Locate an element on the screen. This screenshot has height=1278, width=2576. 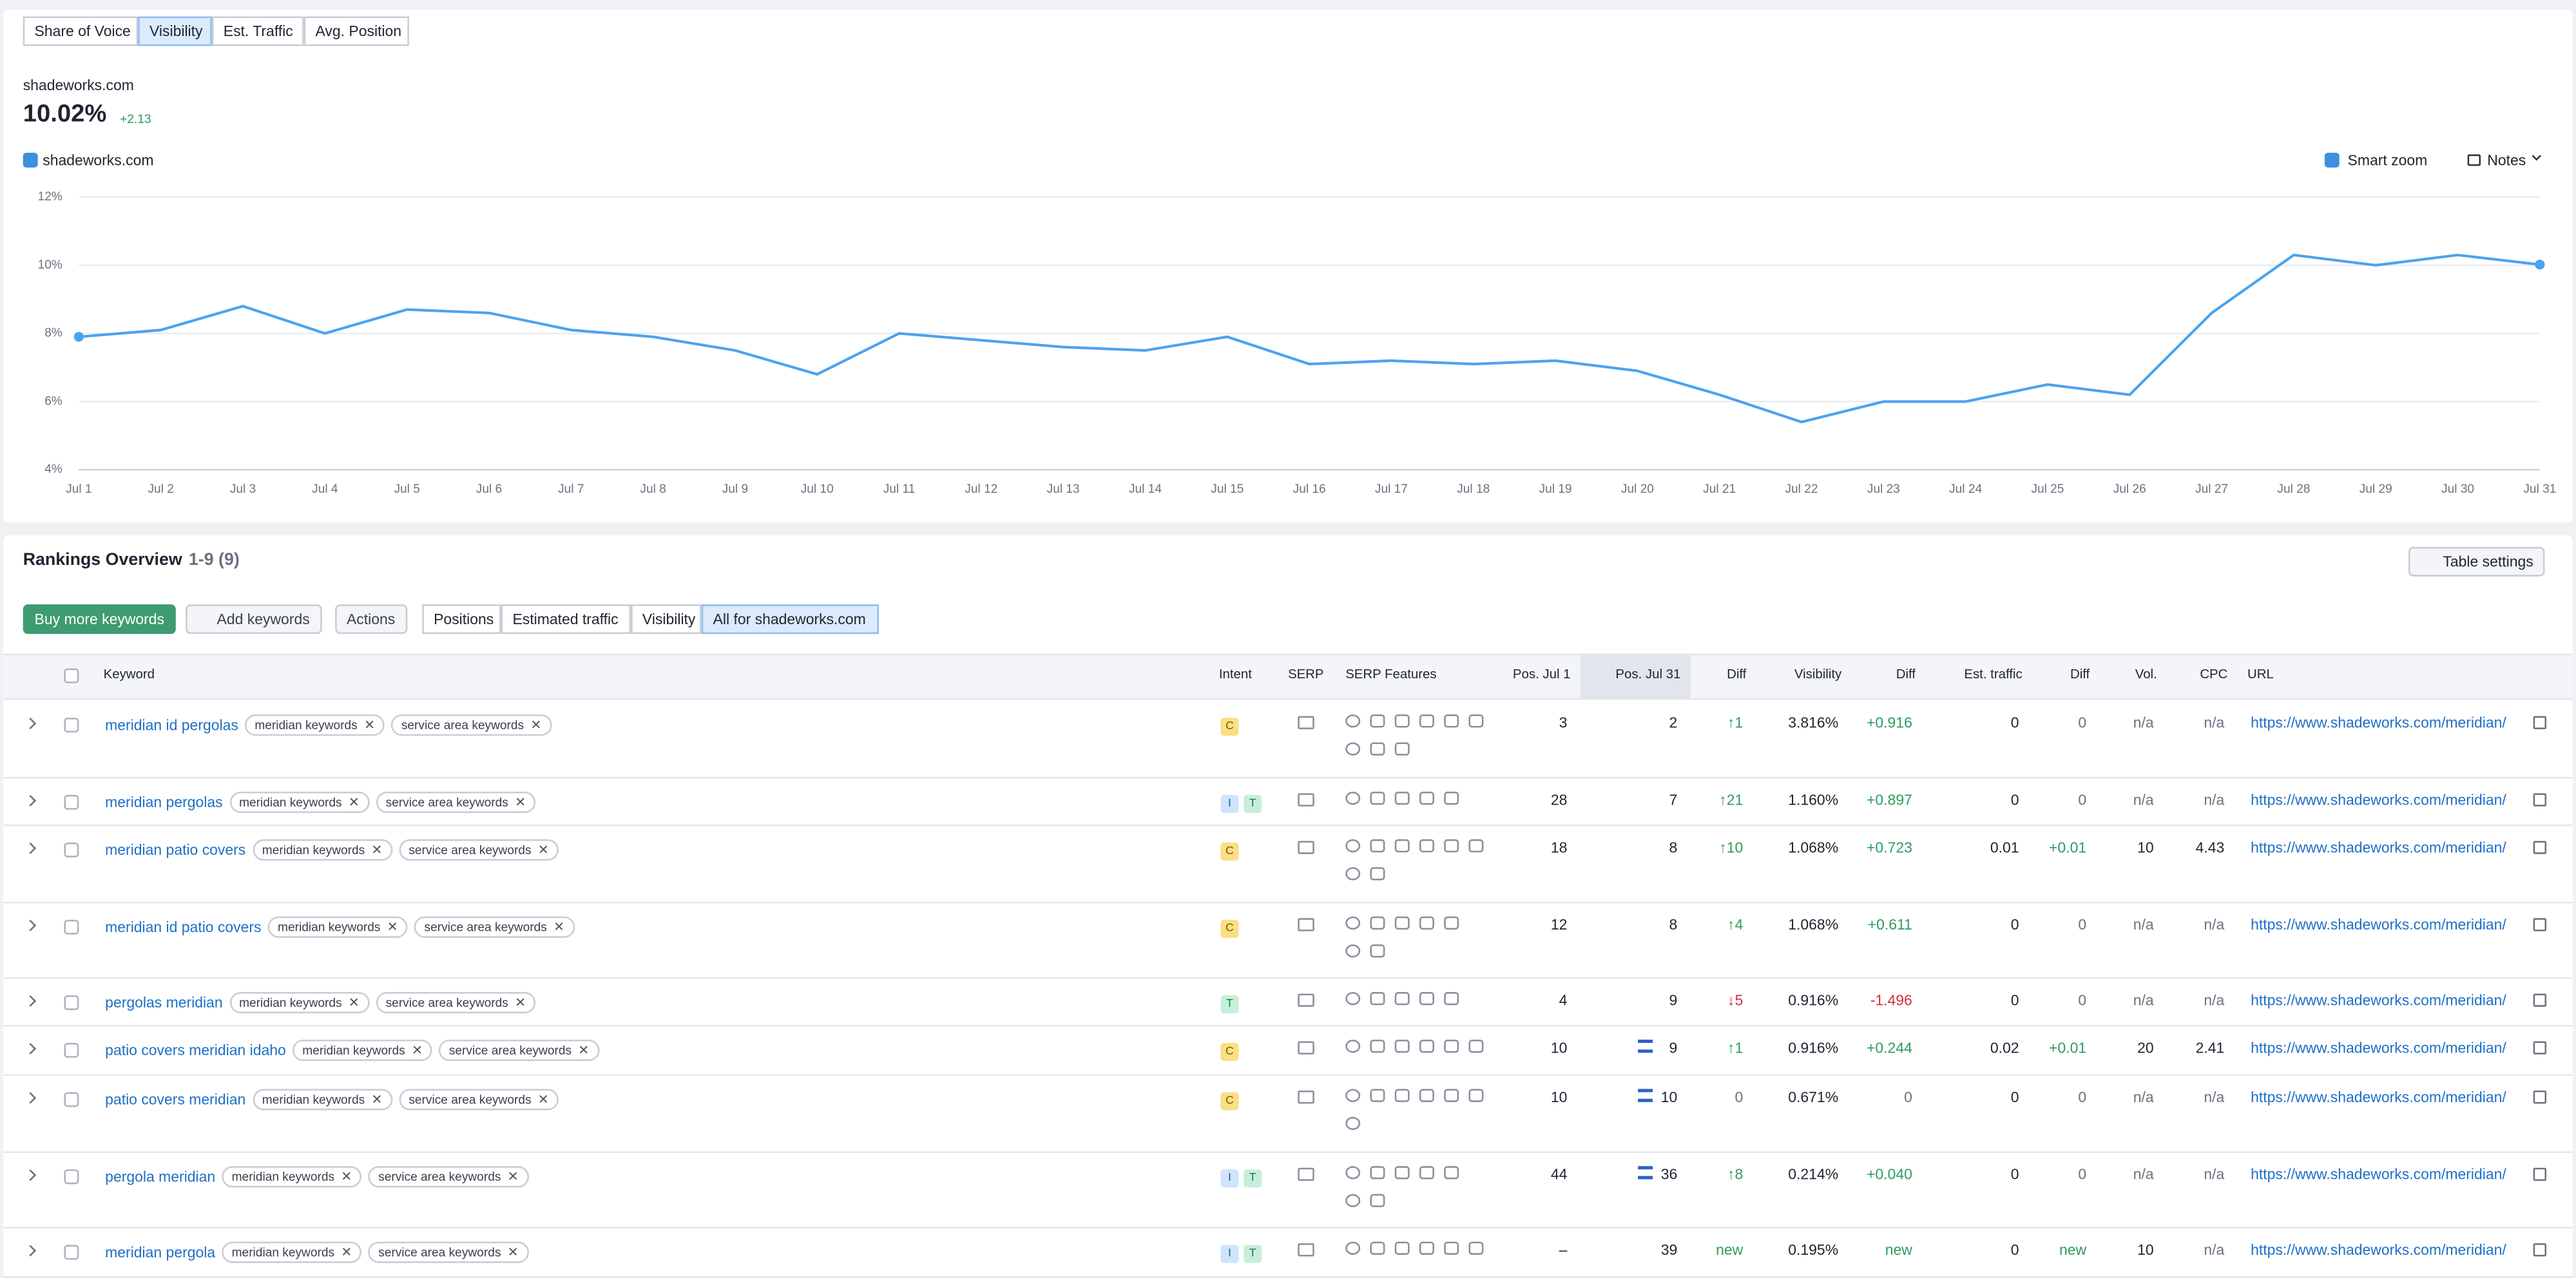
add-keywords-button: Add keywords is located at coordinates (254, 619).